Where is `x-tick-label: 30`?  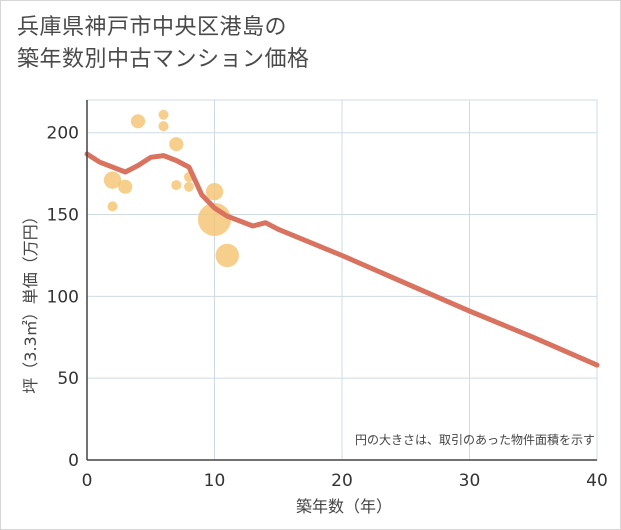
x-tick-label: 30 is located at coordinates (470, 481).